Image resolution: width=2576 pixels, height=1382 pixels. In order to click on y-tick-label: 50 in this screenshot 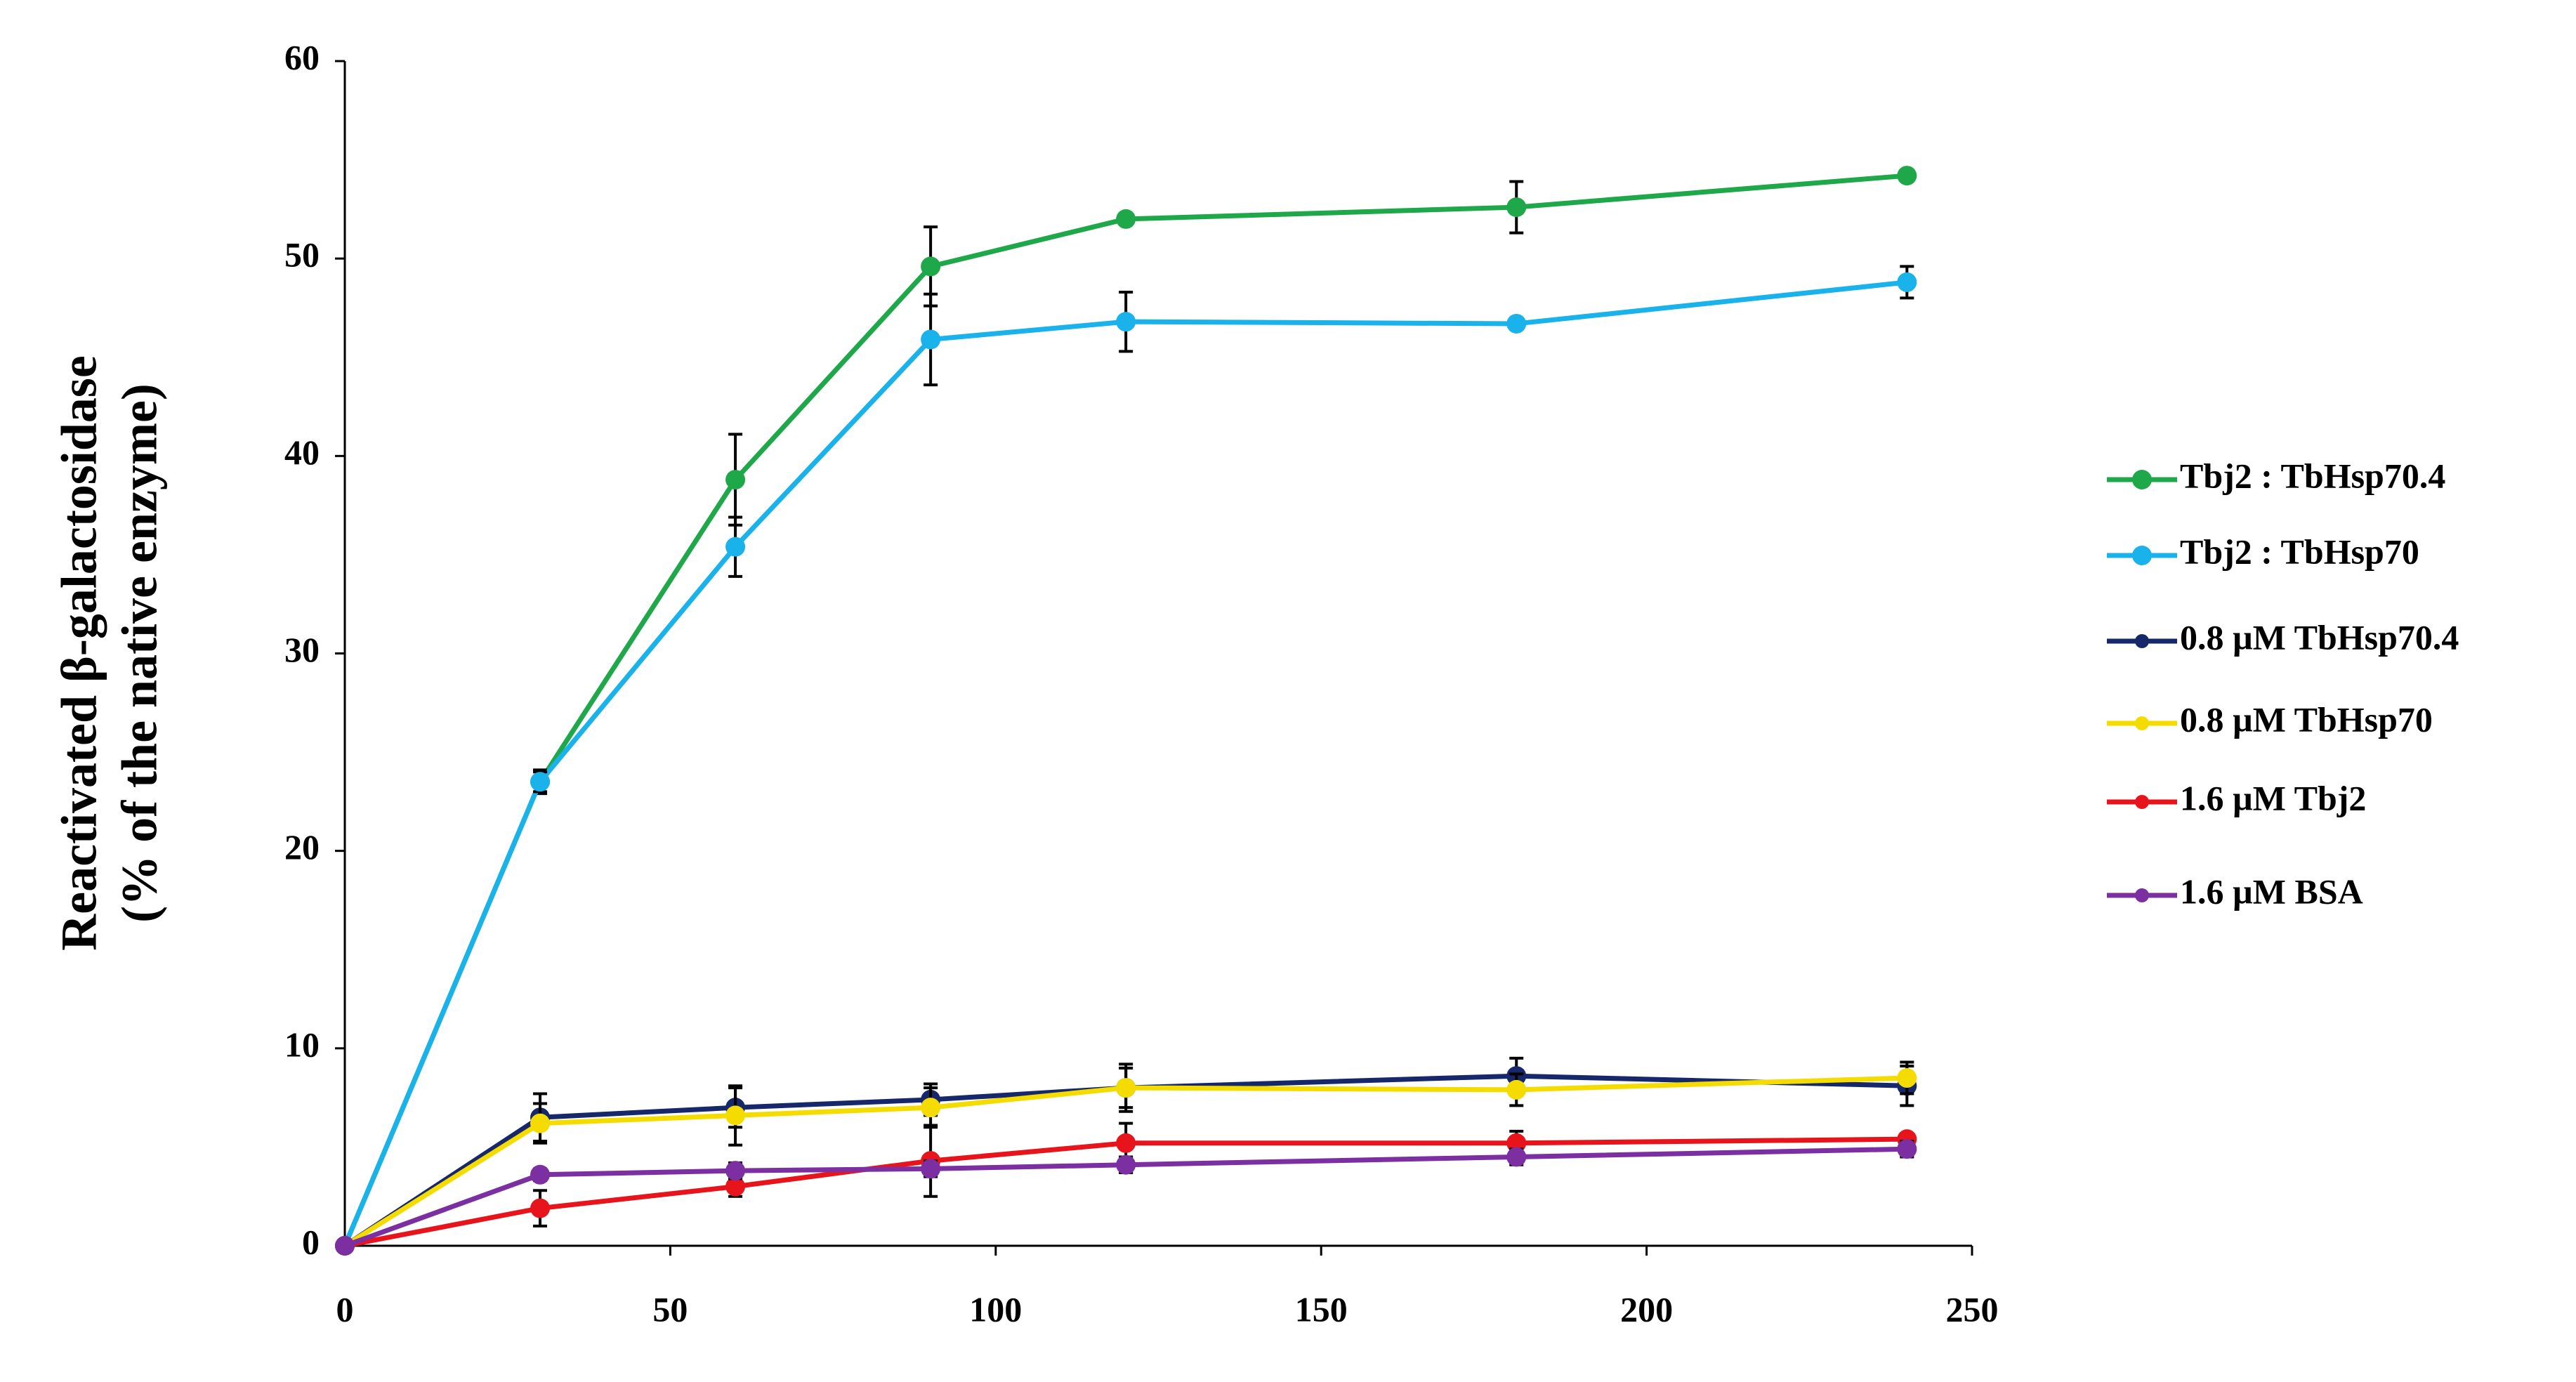, I will do `click(302, 255)`.